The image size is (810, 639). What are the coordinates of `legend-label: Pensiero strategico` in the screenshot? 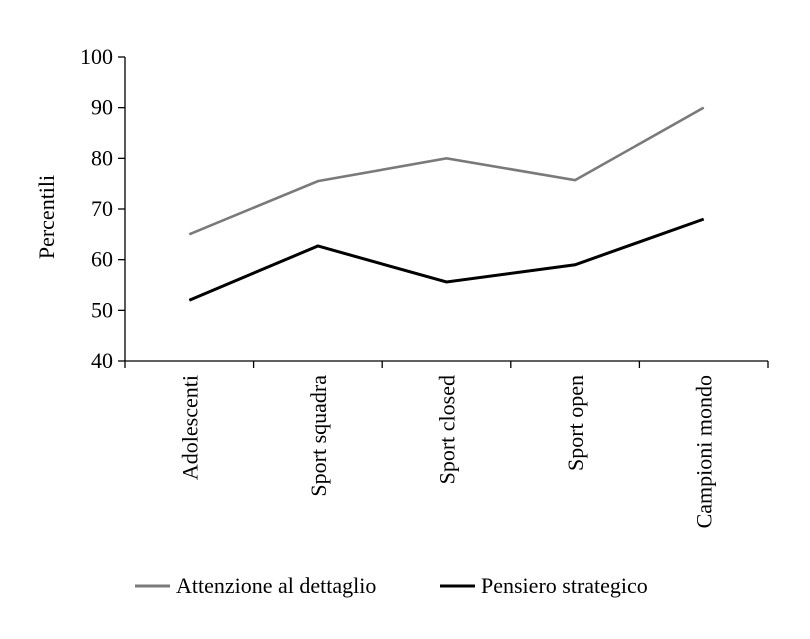 It's located at (564, 585).